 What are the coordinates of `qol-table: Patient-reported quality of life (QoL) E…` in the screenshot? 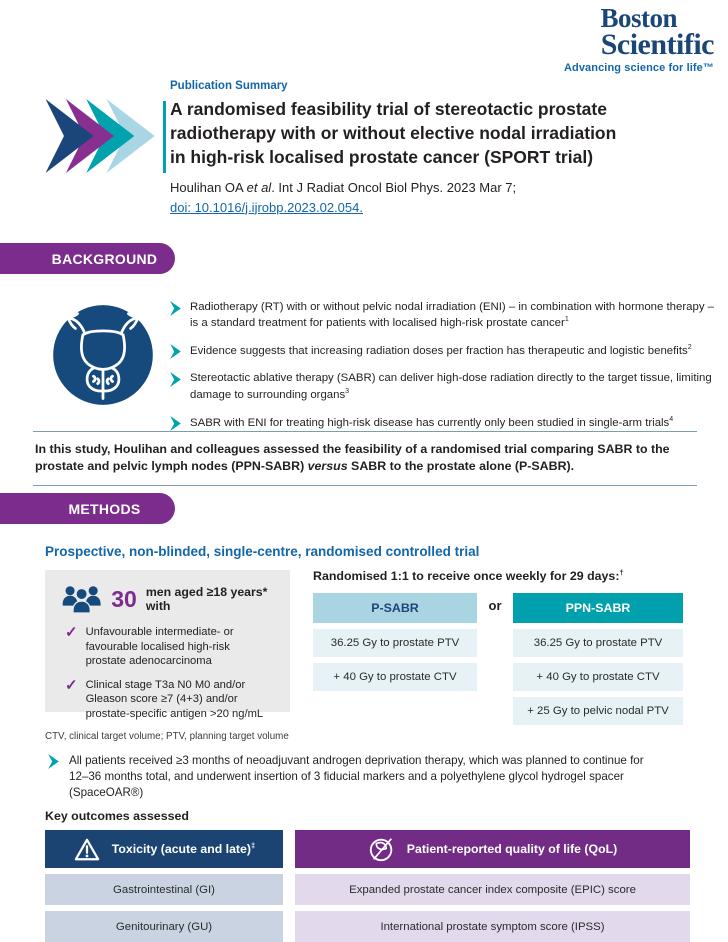 It's located at (492, 886).